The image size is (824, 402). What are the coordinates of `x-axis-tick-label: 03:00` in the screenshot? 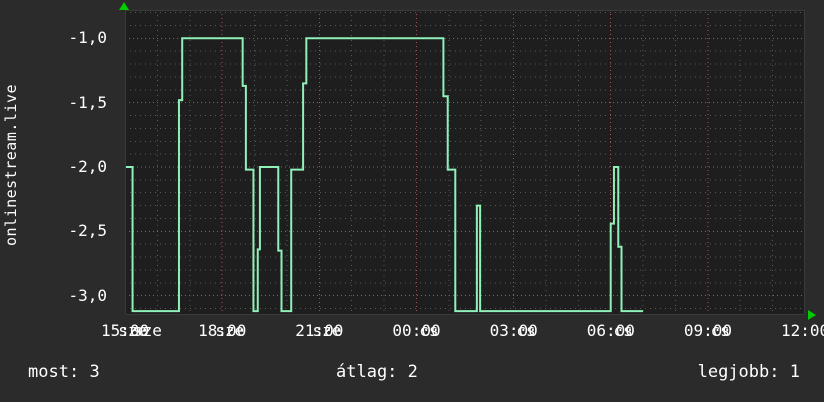 It's located at (513, 330).